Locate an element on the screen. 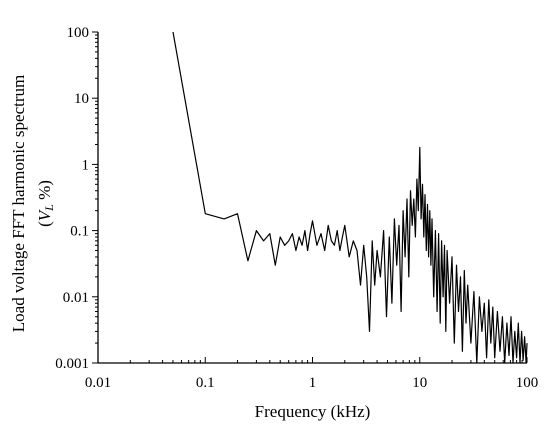 This screenshot has width=550, height=431. x-tick-label: 0.1 is located at coordinates (205, 383).